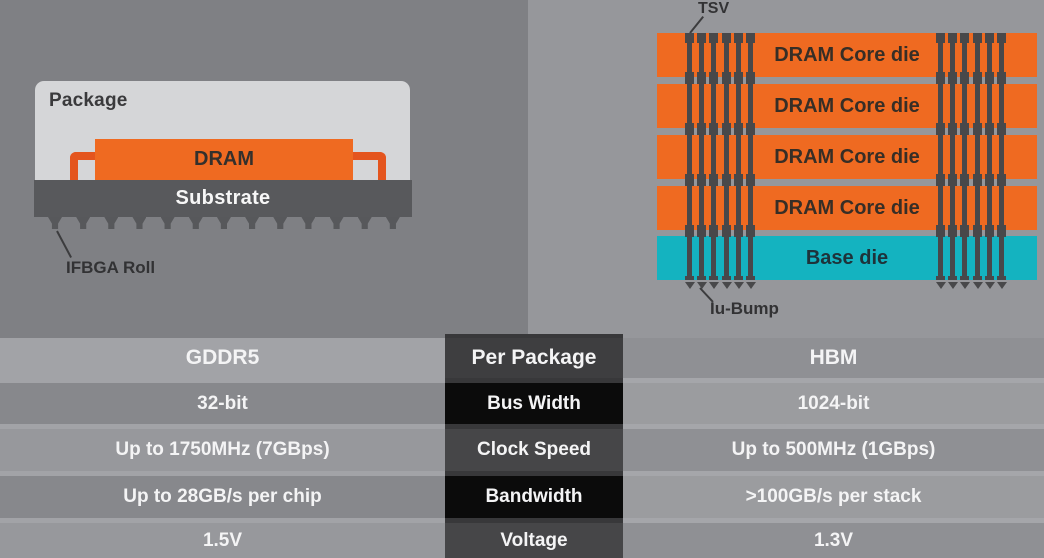 The height and width of the screenshot is (558, 1044). What do you see at coordinates (744, 308) in the screenshot?
I see `microbump-label: Iu-Bump` at bounding box center [744, 308].